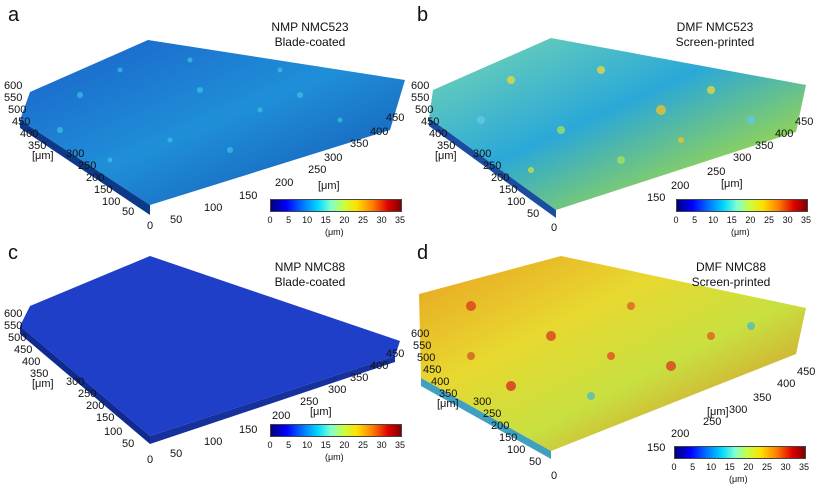 Image resolution: width=822 pixels, height=493 pixels. I want to click on y-tick-c-450: 450, so click(23, 350).